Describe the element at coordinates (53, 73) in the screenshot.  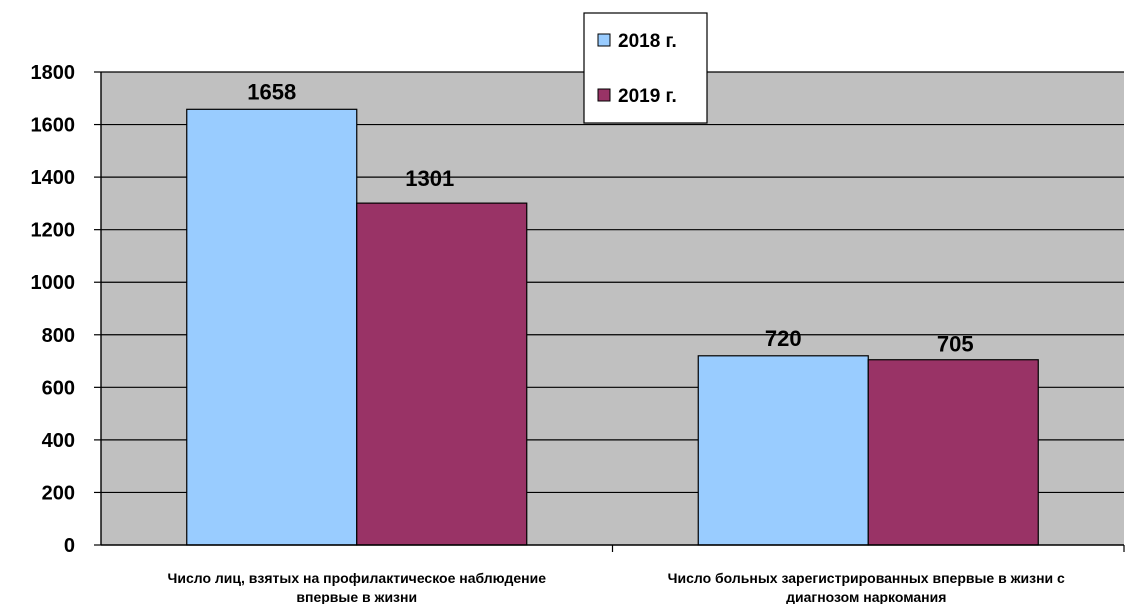
I see `y-tick-label: 1800` at that location.